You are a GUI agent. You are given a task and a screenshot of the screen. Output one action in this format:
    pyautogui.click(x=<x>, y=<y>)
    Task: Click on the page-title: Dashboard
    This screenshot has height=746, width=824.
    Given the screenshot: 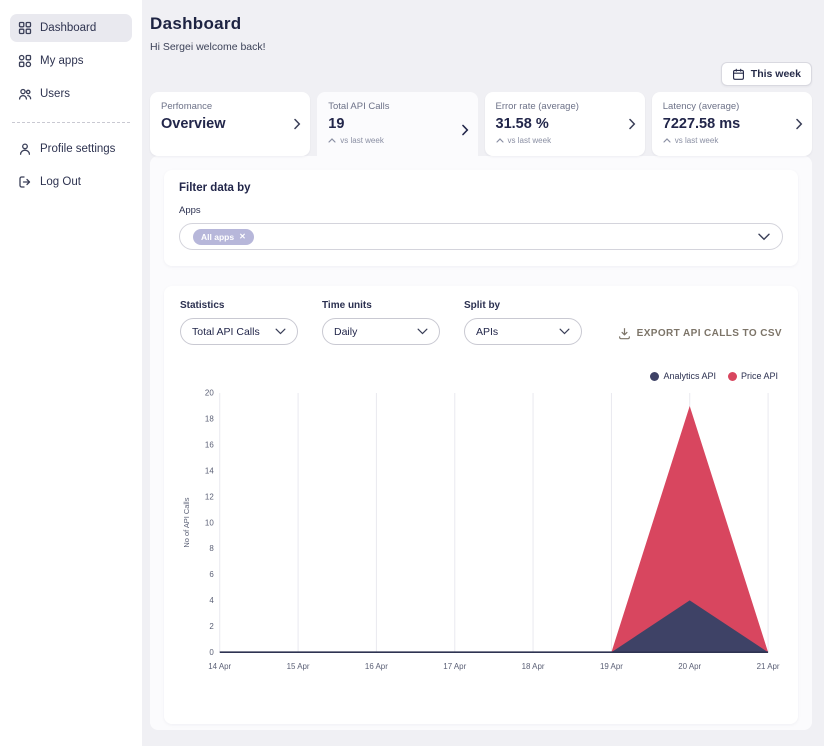 What is the action you would take?
    pyautogui.click(x=196, y=23)
    